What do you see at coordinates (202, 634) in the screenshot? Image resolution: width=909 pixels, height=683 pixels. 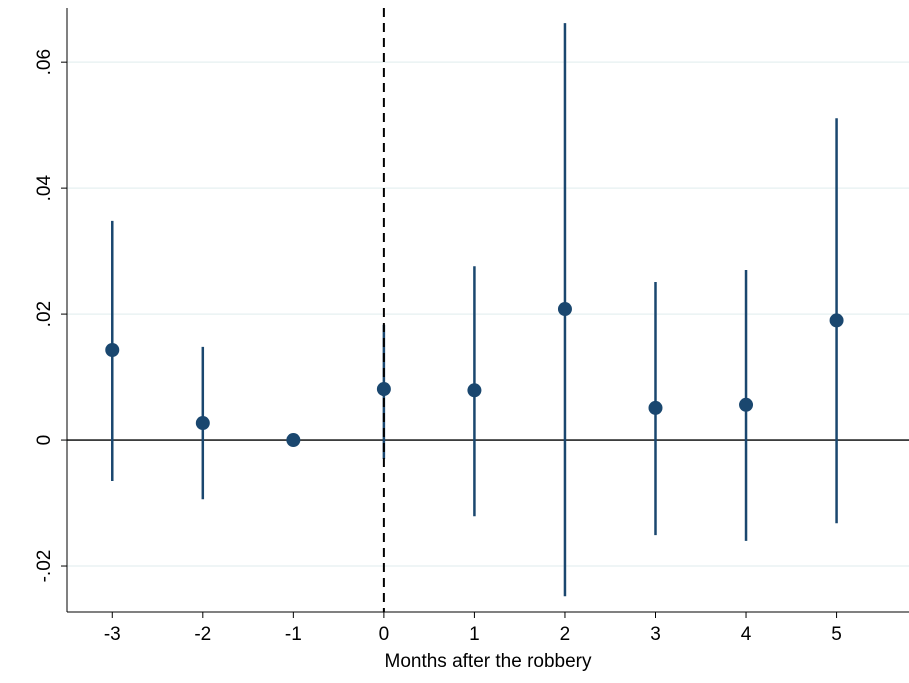 I see `x-tick-label: -2` at bounding box center [202, 634].